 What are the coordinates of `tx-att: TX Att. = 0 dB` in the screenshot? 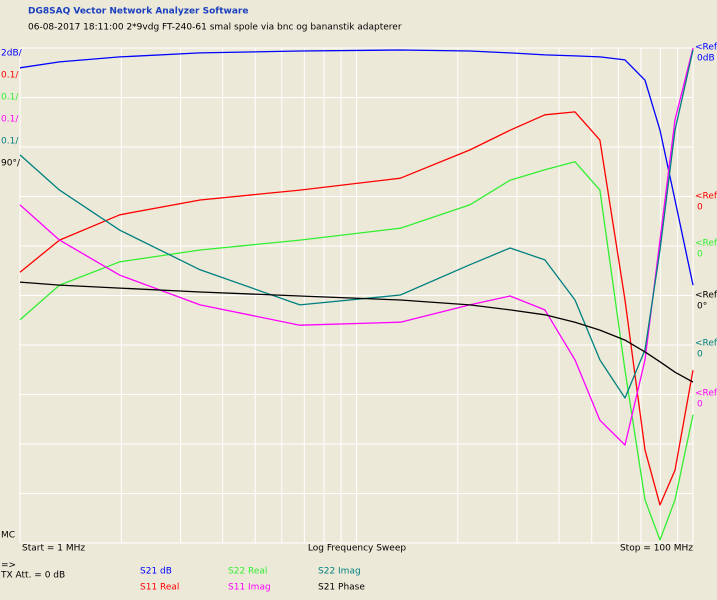 It's located at (32, 576).